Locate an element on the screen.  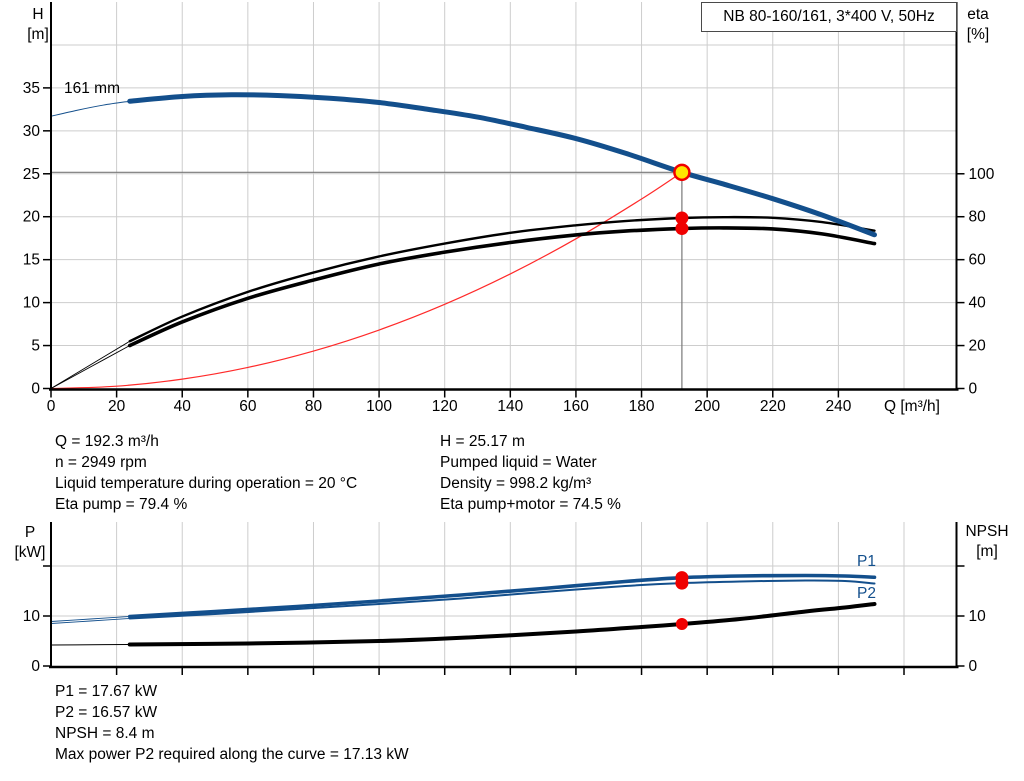
right-tick-label: 20 is located at coordinates (978, 346).